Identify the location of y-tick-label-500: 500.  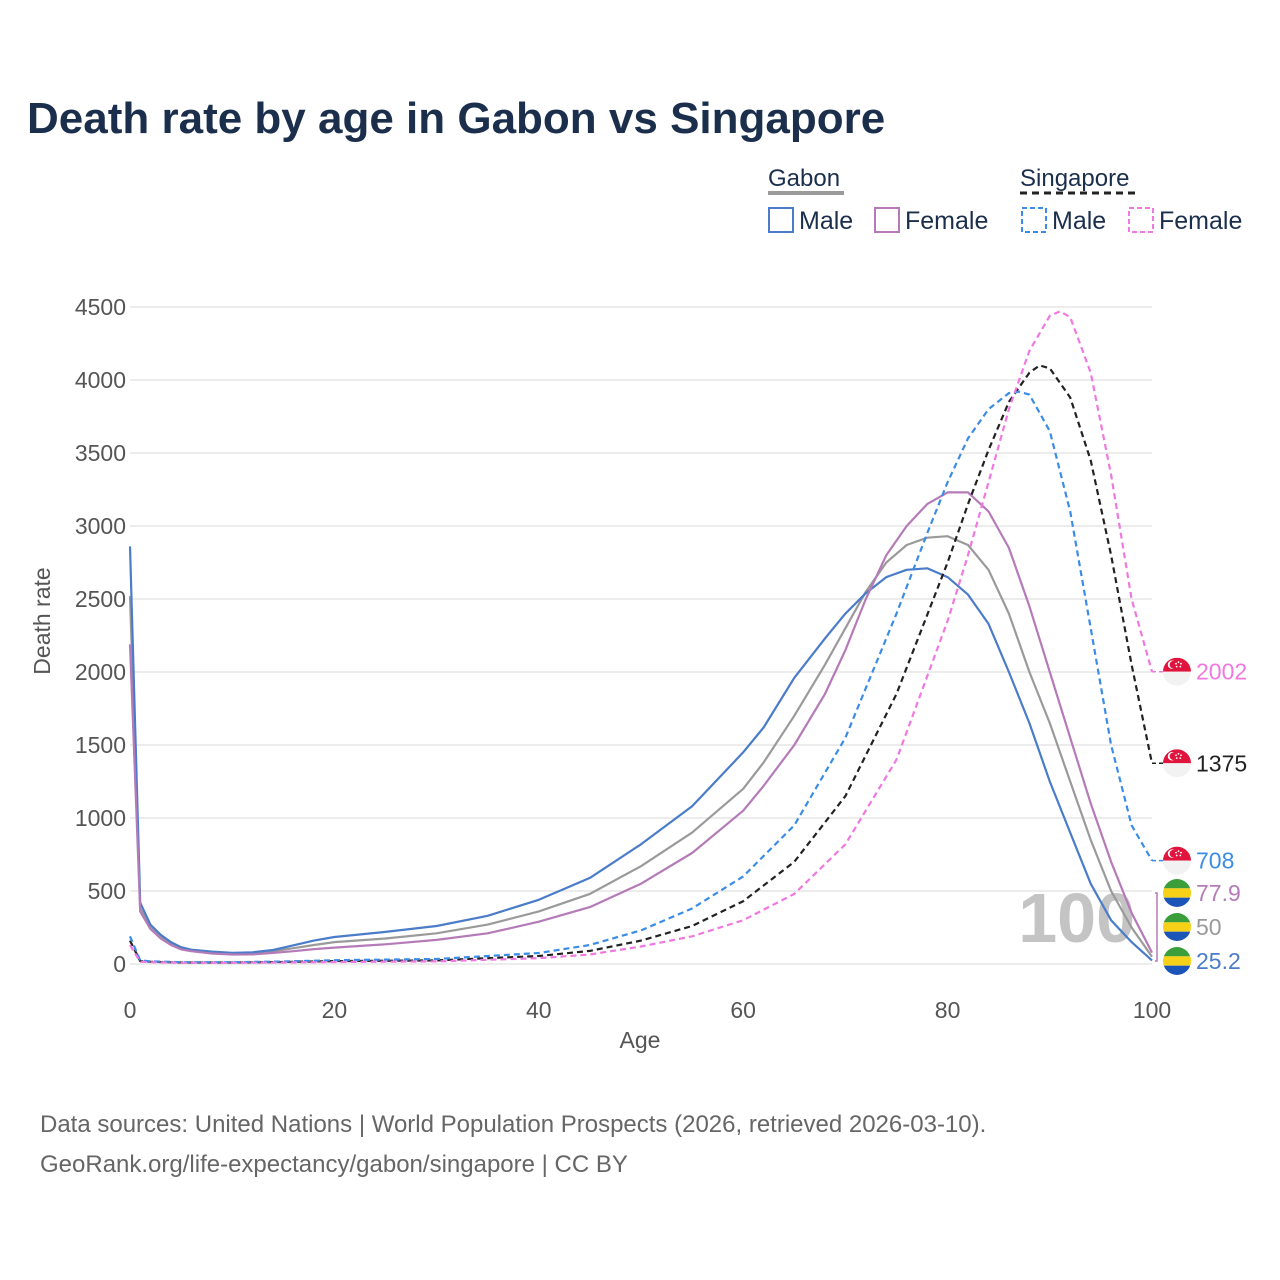
(107, 891).